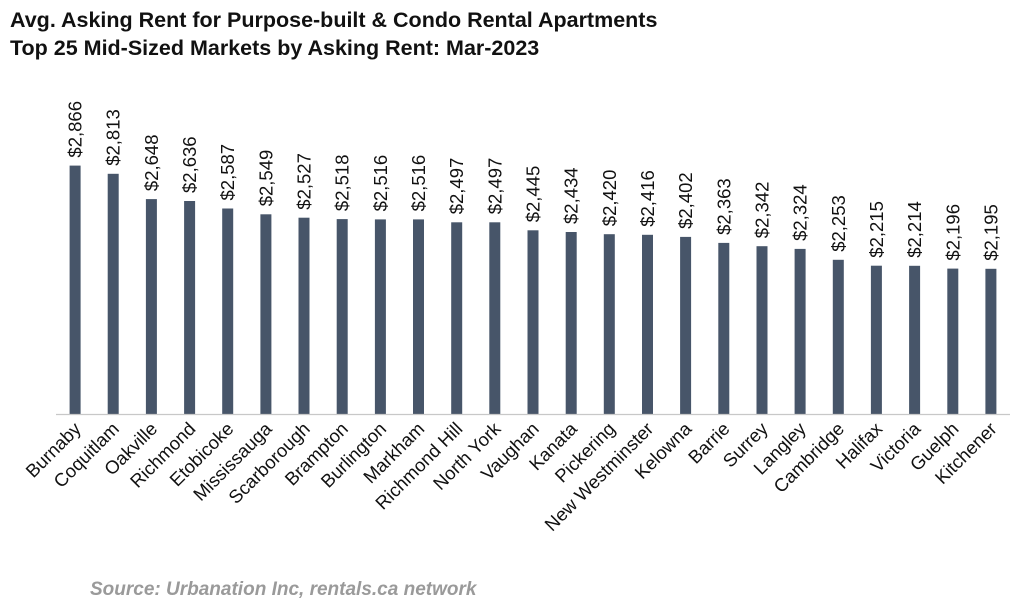  I want to click on bar-vaughan, so click(533, 322).